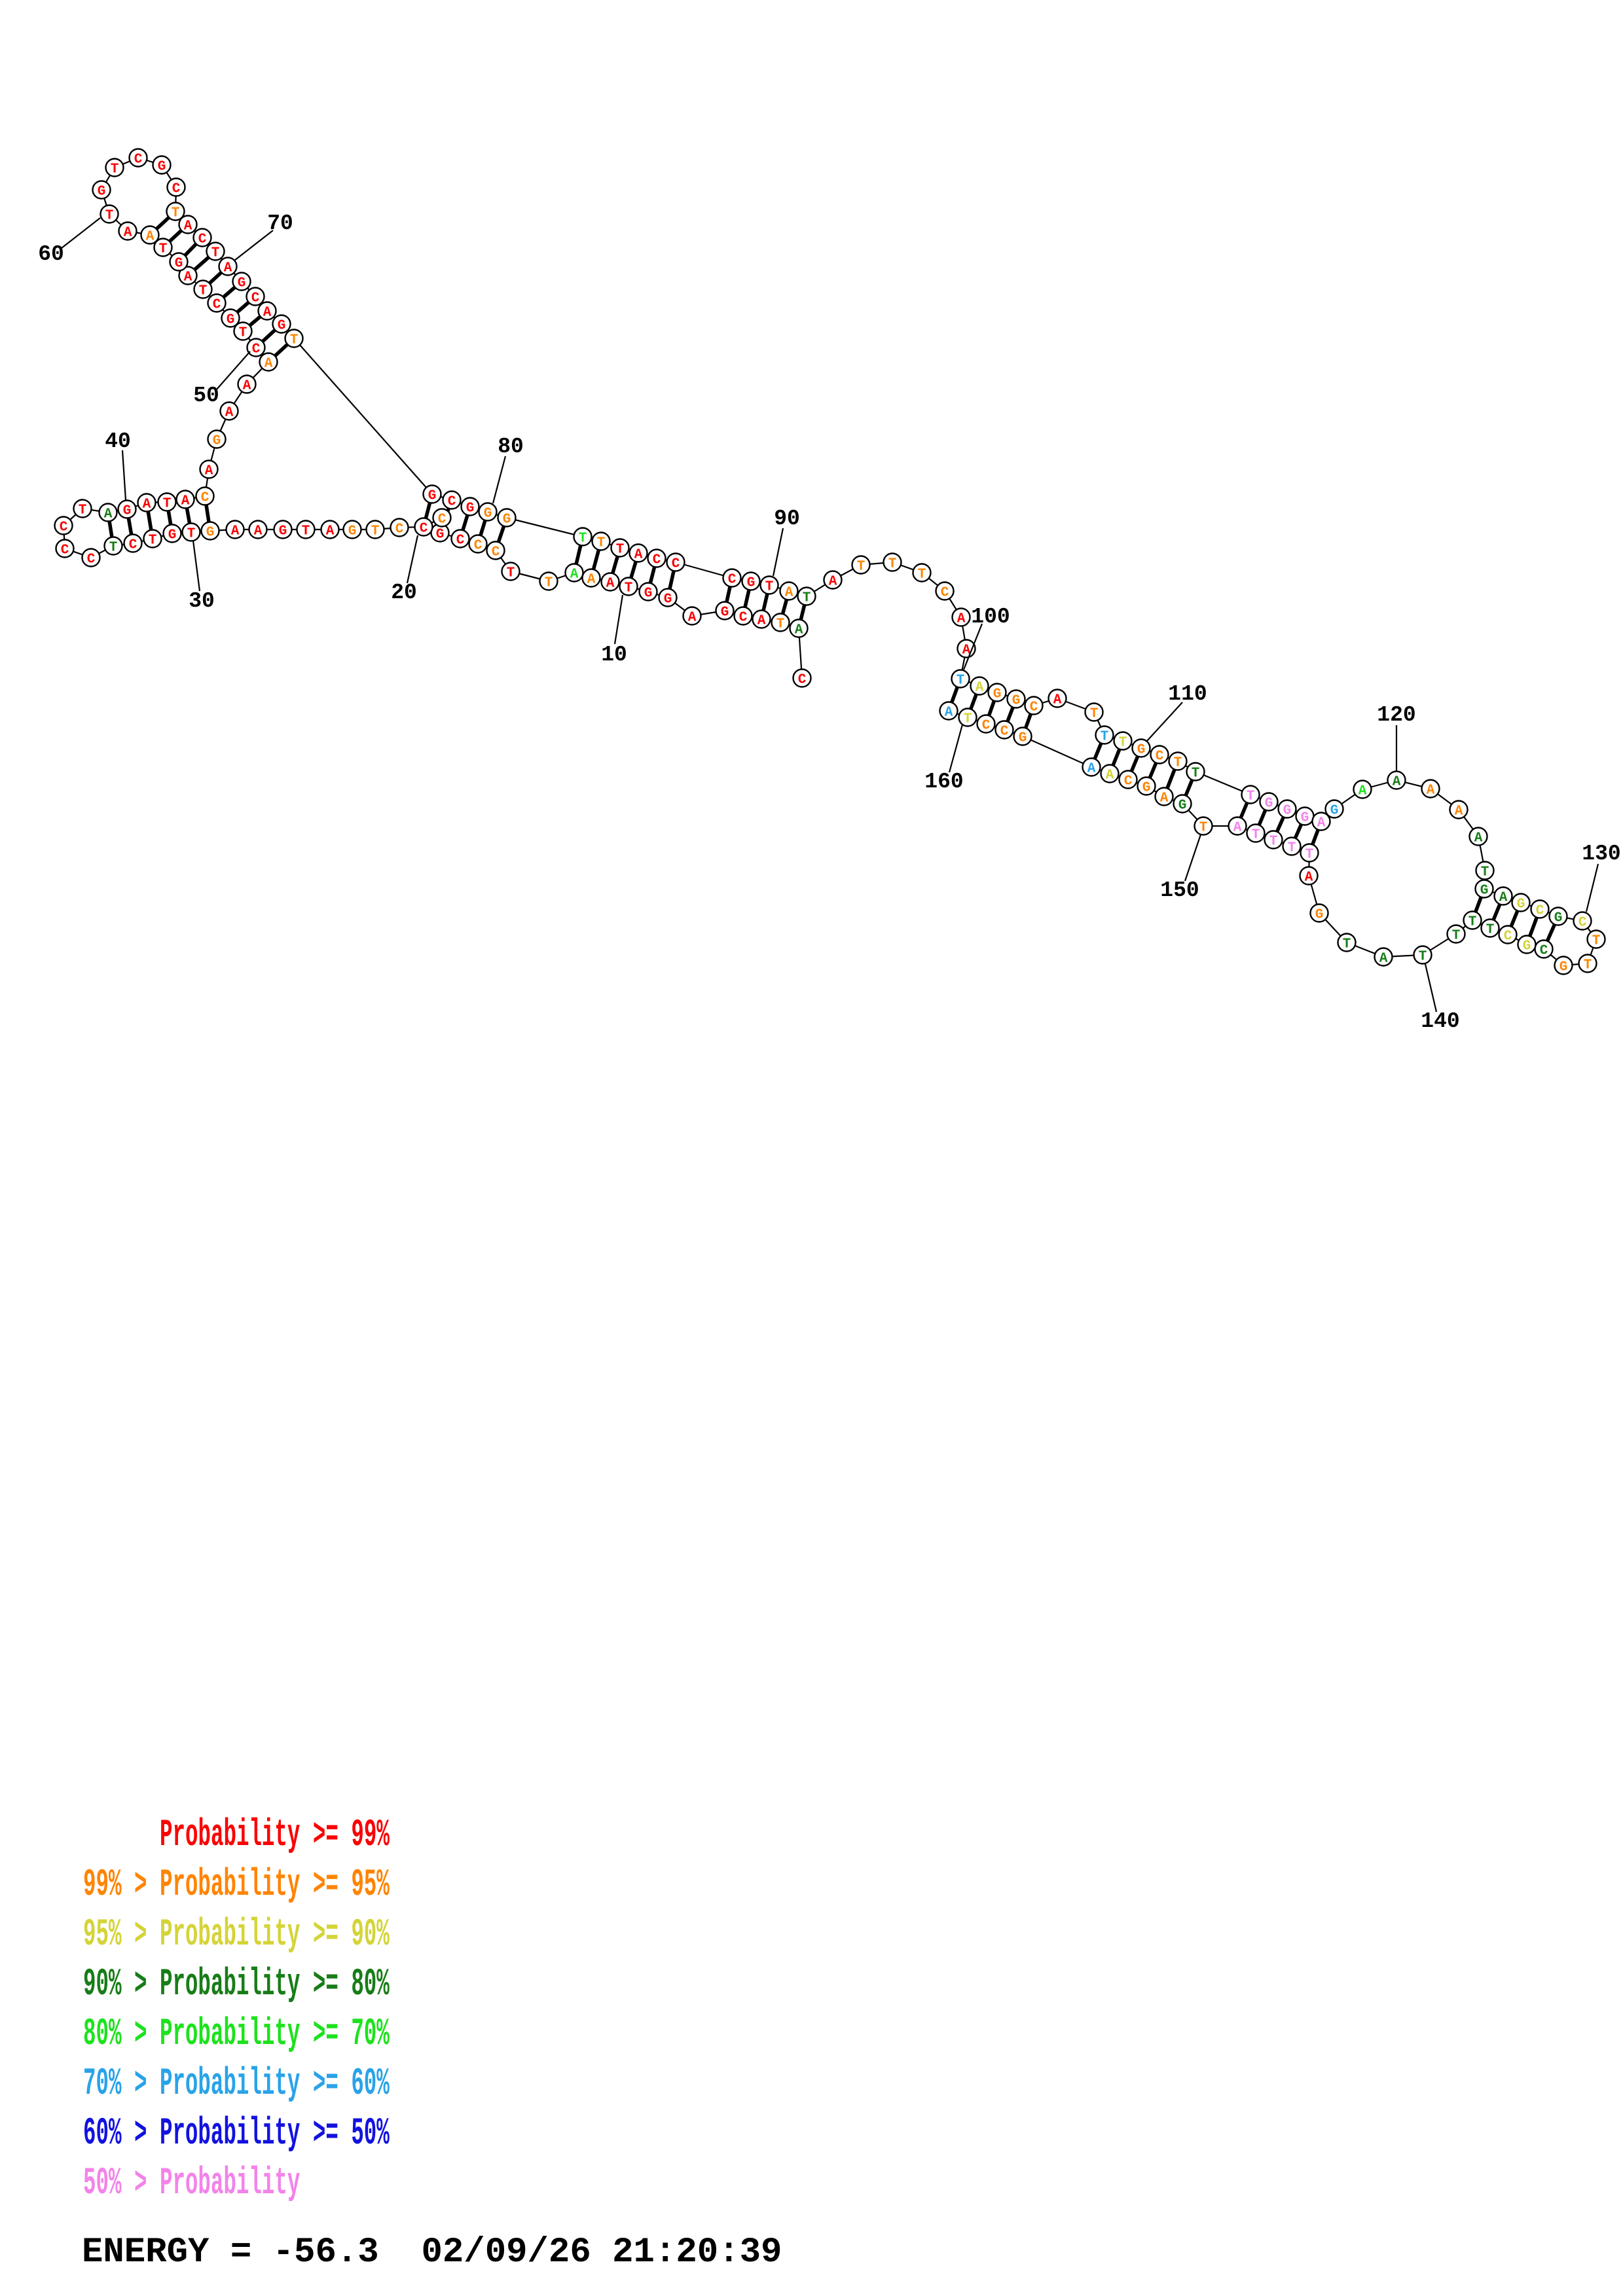  I want to click on legend-row-3: 95% > Probability >= 90%, so click(236, 1935).